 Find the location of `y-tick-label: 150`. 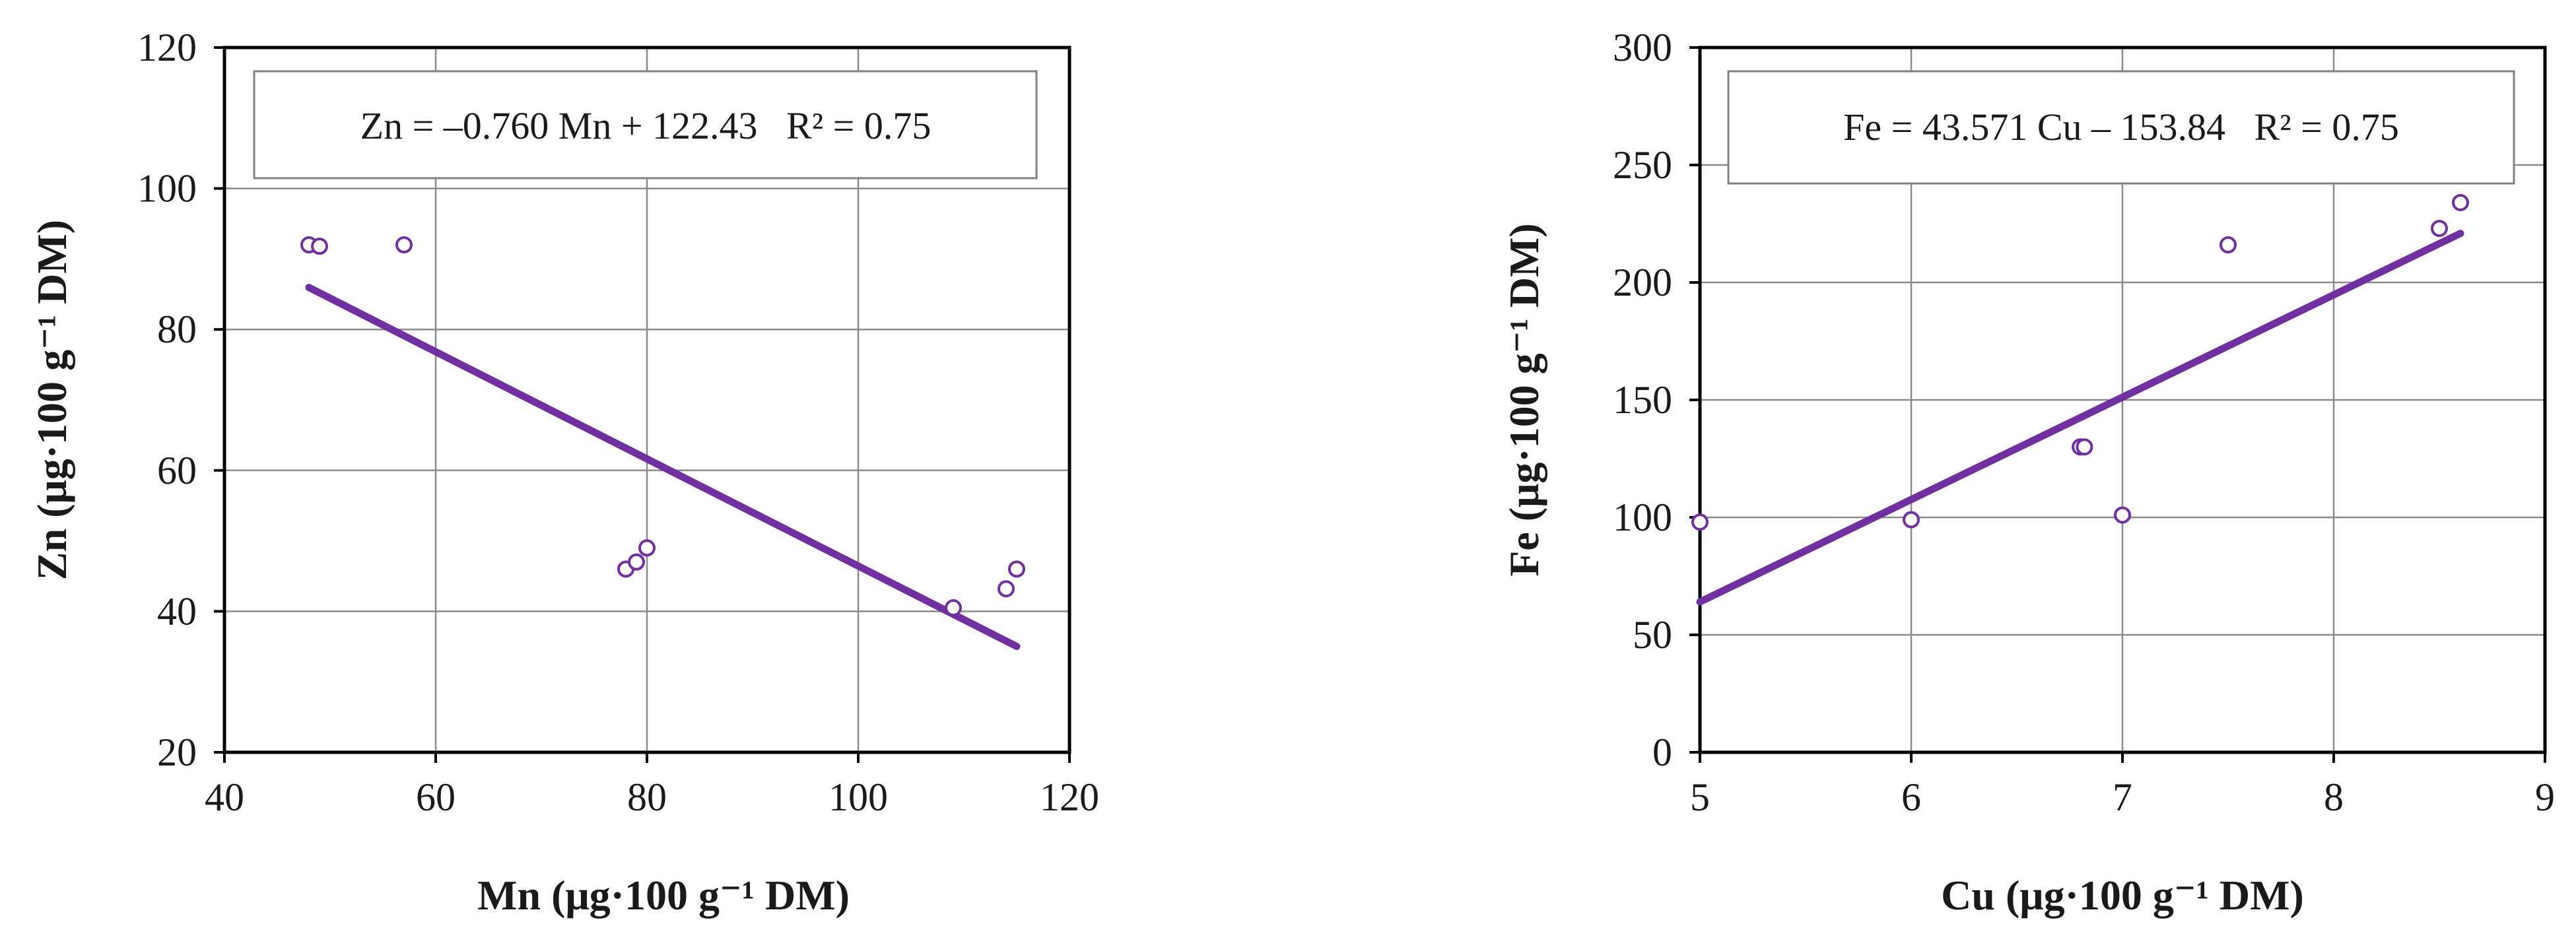

y-tick-label: 150 is located at coordinates (1643, 400).